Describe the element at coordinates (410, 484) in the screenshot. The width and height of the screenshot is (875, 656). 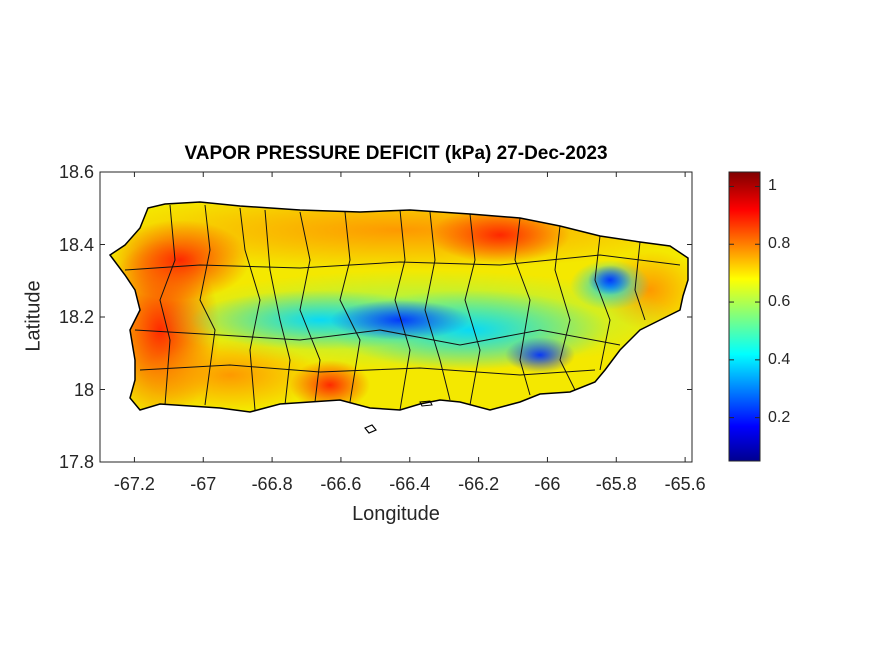
I see `x-tick-label: -66.4` at that location.